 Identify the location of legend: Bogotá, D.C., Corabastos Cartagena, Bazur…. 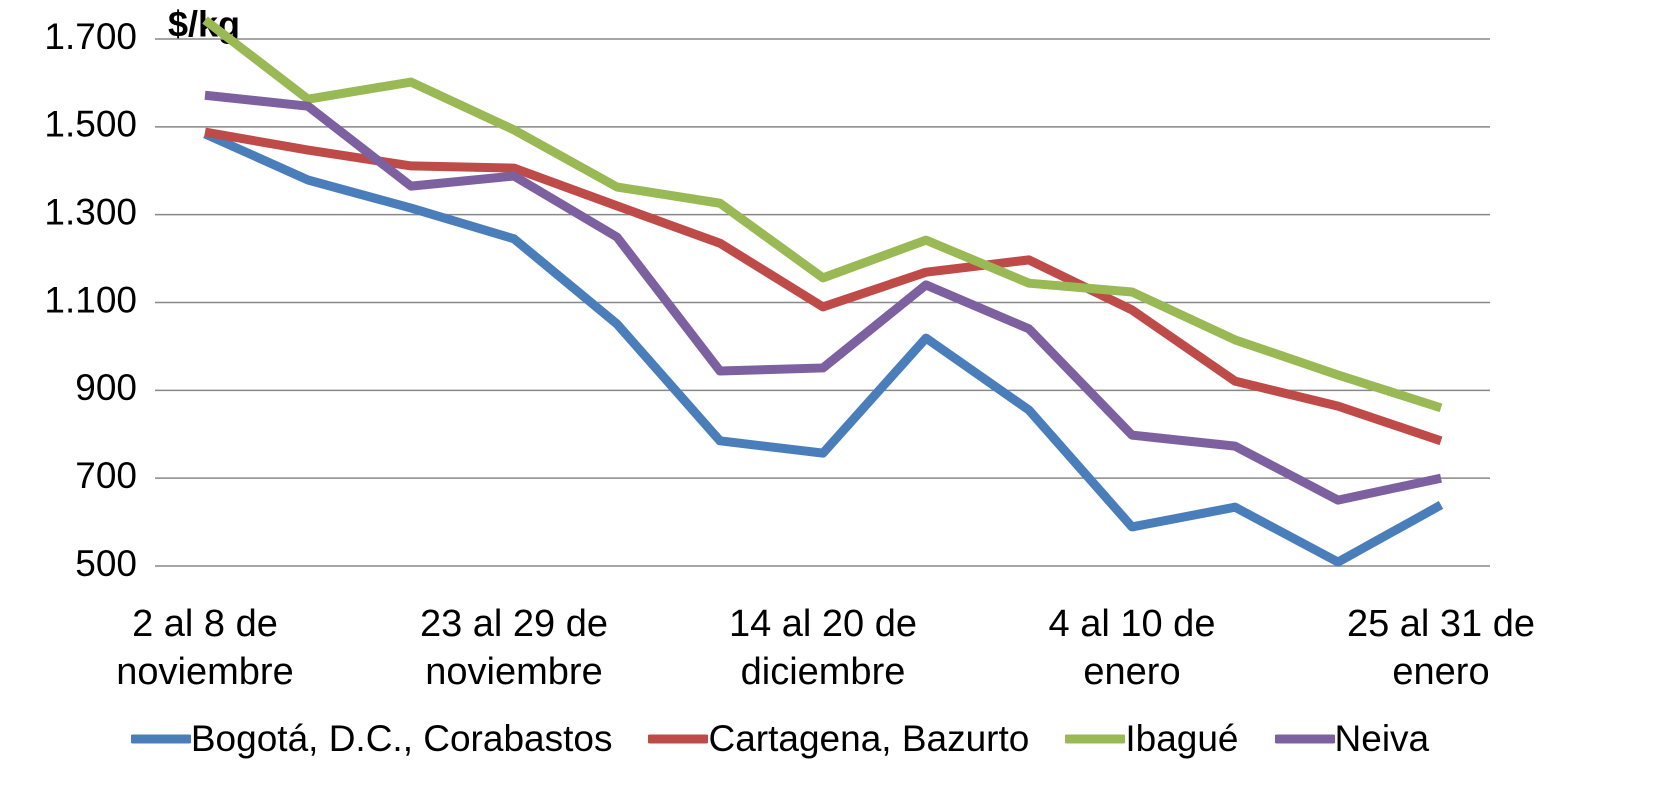
(780, 739).